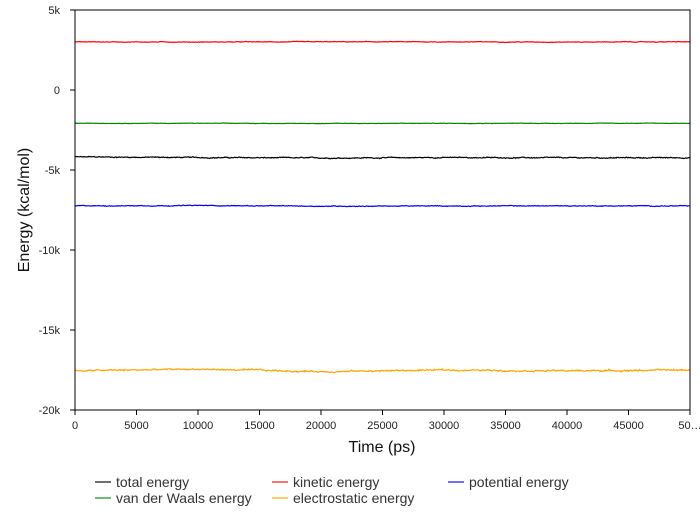 The image size is (700, 525). I want to click on legend-label: electrostatic energy, so click(353, 498).